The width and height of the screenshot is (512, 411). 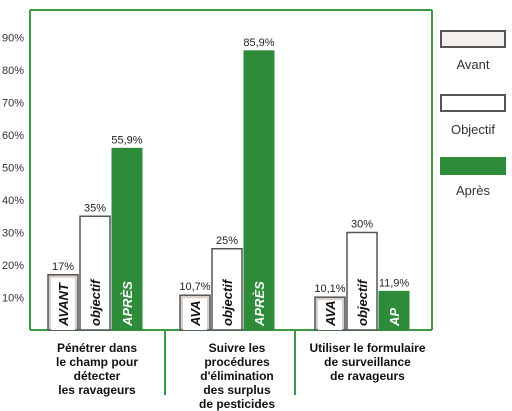 What do you see at coordinates (13, 169) in the screenshot?
I see `y-tick-label: 50%` at bounding box center [13, 169].